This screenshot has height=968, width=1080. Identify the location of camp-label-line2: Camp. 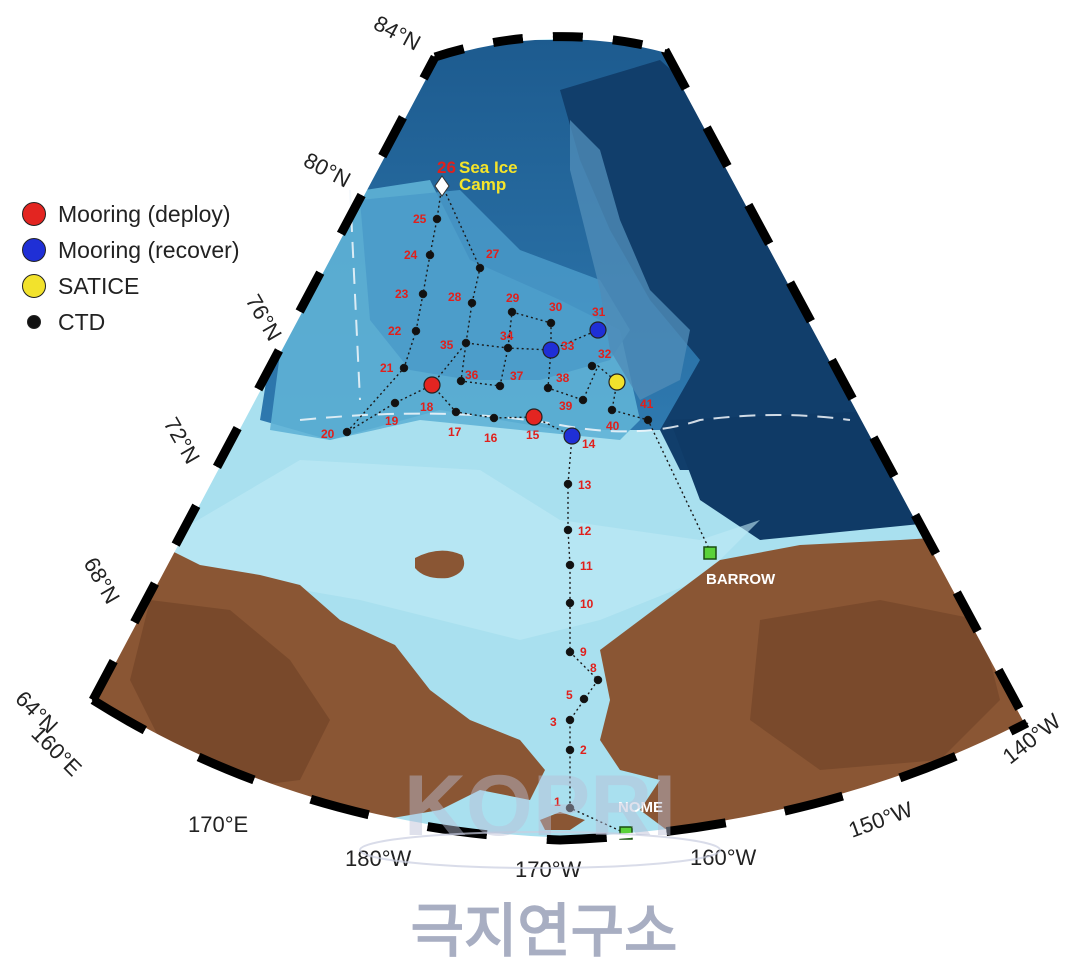
(482, 184).